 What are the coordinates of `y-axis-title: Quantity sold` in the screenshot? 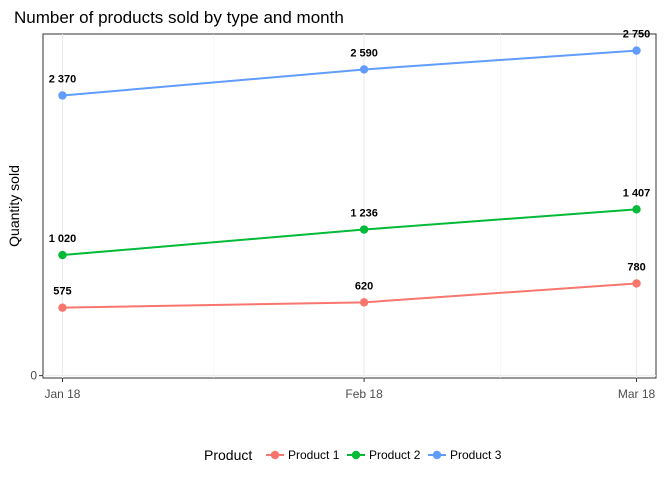 It's located at (14, 206).